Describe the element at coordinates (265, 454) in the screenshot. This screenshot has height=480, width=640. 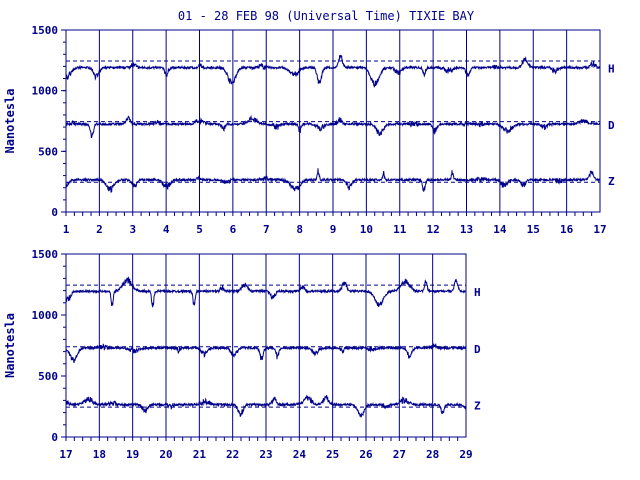
I see `x-tick-label: 23` at that location.